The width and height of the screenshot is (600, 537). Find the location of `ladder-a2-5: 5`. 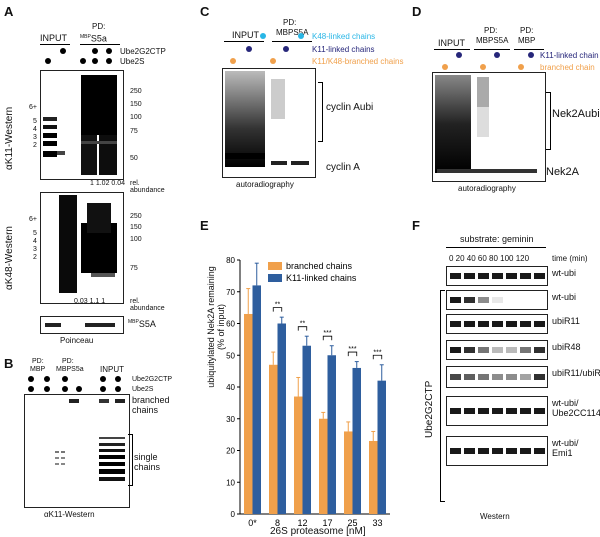

ladder-a2-5: 5 is located at coordinates (35, 233).